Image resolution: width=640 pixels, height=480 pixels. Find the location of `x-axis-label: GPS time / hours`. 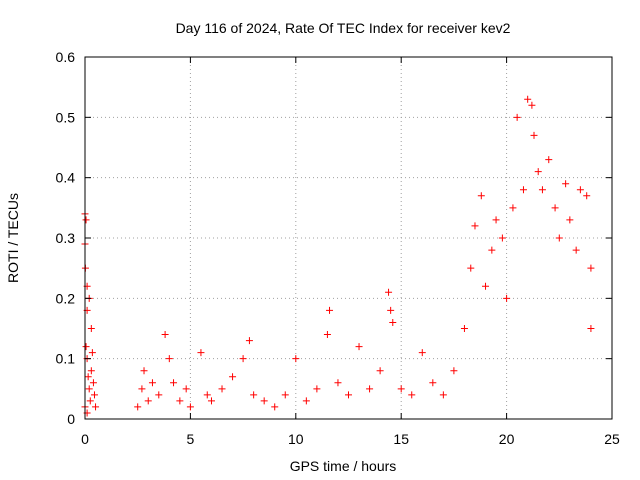

x-axis-label: GPS time / hours is located at coordinates (343, 466).